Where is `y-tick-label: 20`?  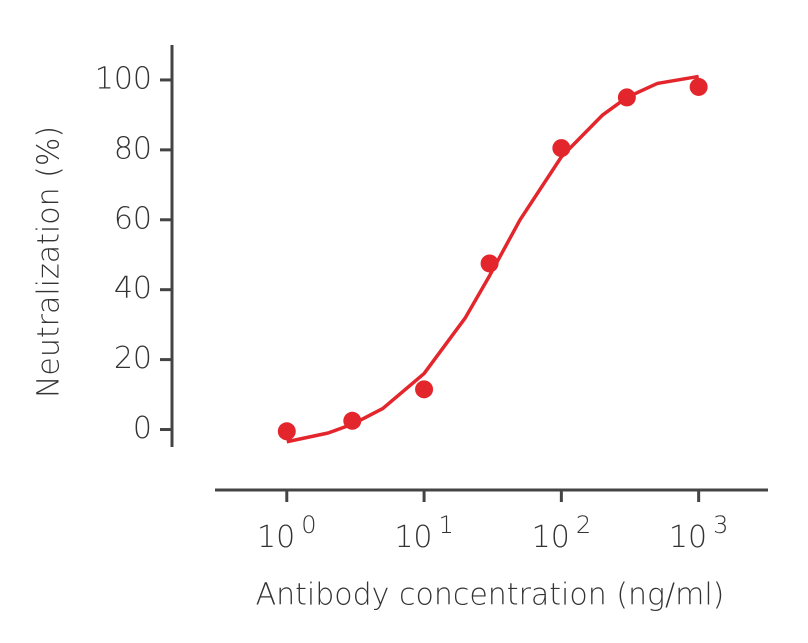
y-tick-label: 20 is located at coordinates (133, 358).